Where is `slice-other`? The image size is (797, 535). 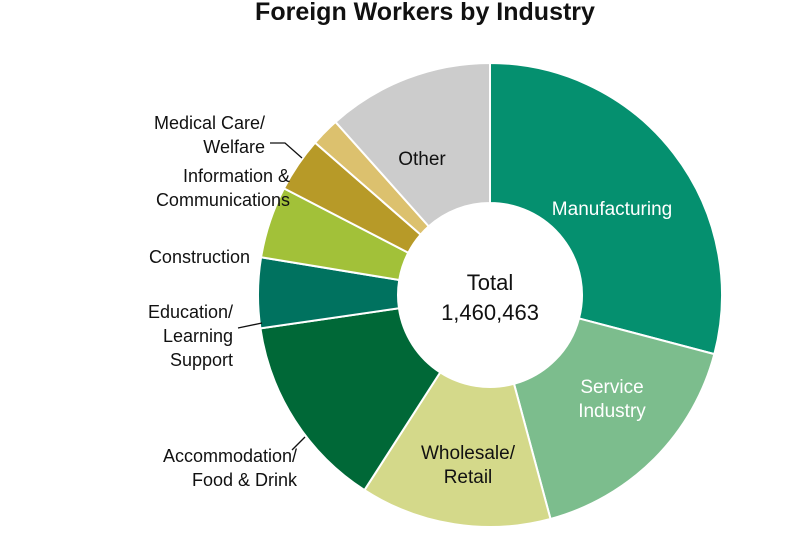
slice-other is located at coordinates (412, 144).